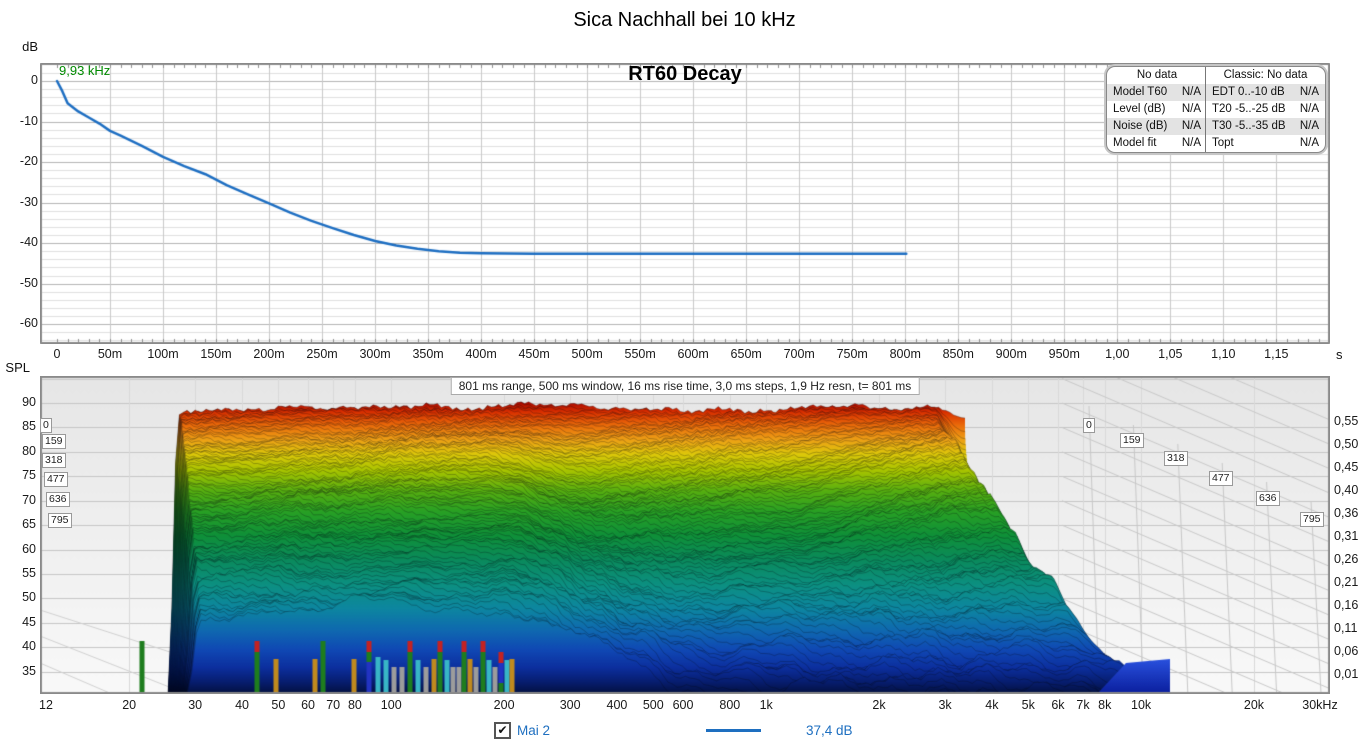 This screenshot has width=1369, height=745. Describe the element at coordinates (29, 646) in the screenshot. I see `waterfall-spl-tick-label: 40` at that location.